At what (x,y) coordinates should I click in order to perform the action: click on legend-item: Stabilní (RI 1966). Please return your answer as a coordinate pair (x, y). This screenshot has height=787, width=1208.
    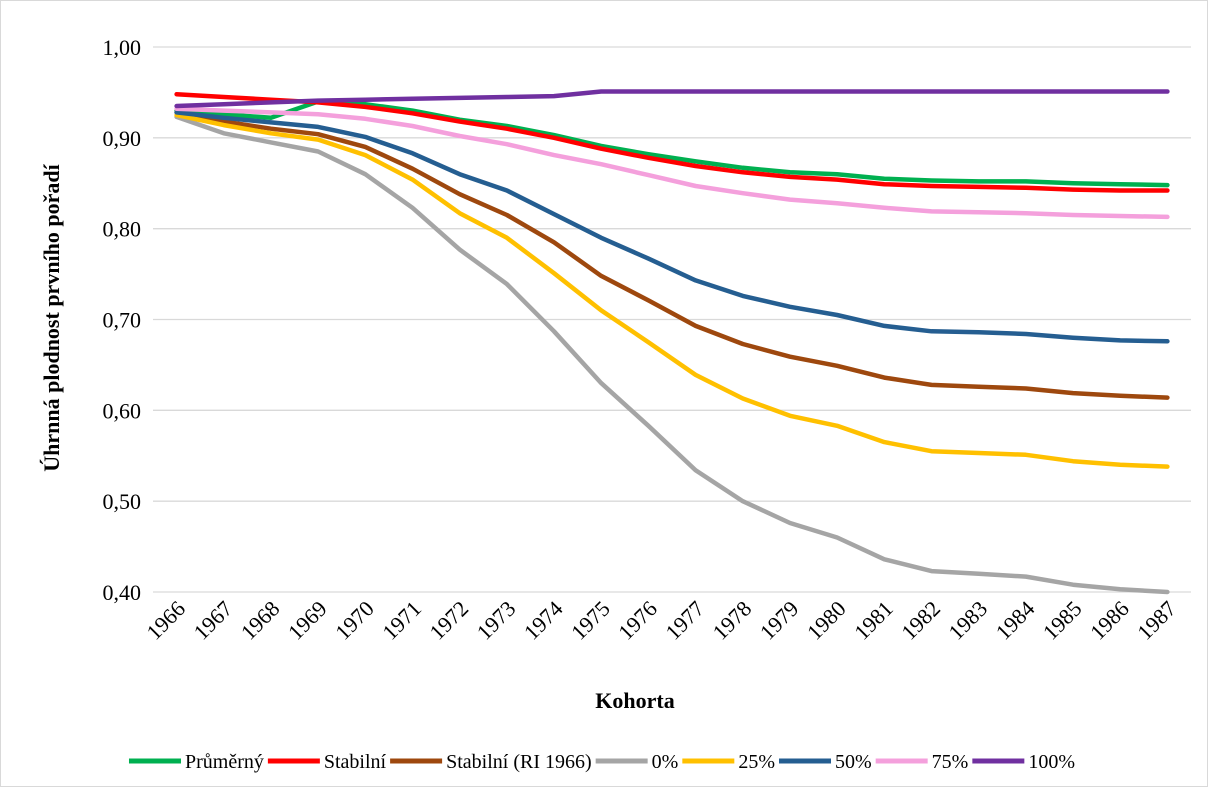
    Looking at the image, I should click on (491, 762).